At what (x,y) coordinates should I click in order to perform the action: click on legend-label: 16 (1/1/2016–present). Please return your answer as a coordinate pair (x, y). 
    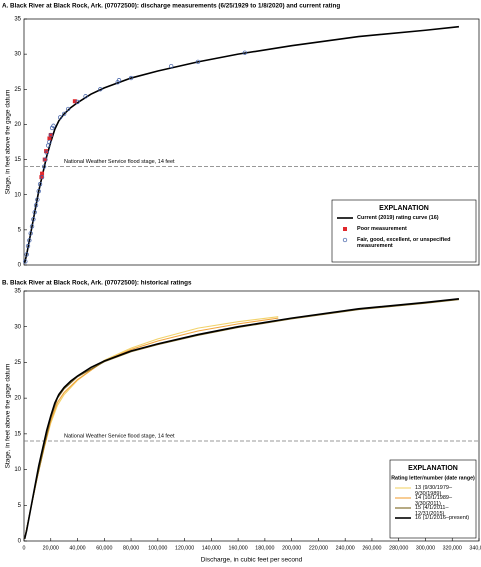
    Looking at the image, I should click on (442, 517).